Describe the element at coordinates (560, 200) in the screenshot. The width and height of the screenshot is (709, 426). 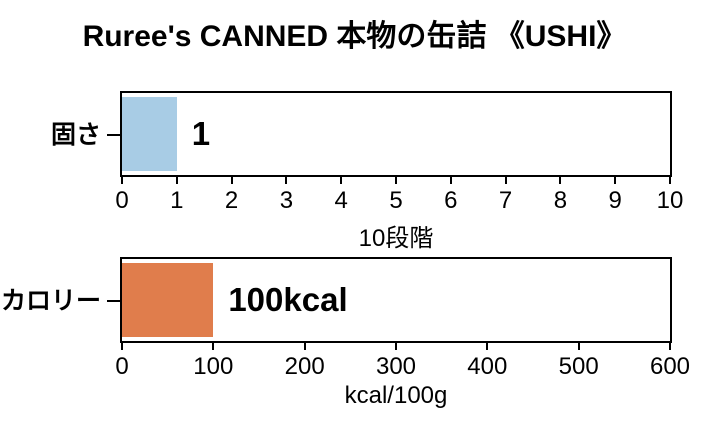
I see `x-tick-label: 8` at that location.